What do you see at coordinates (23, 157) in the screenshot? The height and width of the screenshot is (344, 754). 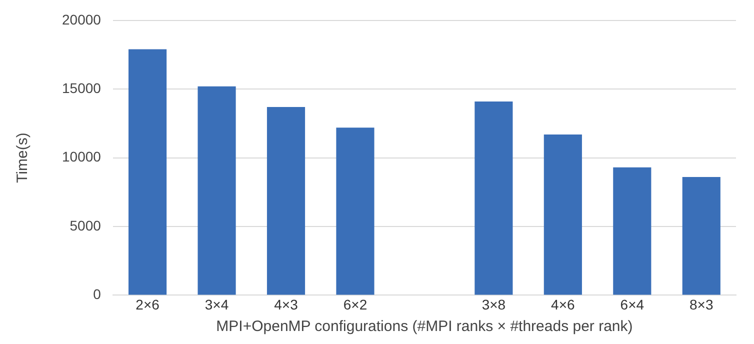 I see `y-axis-title: Time(s)` at bounding box center [23, 157].